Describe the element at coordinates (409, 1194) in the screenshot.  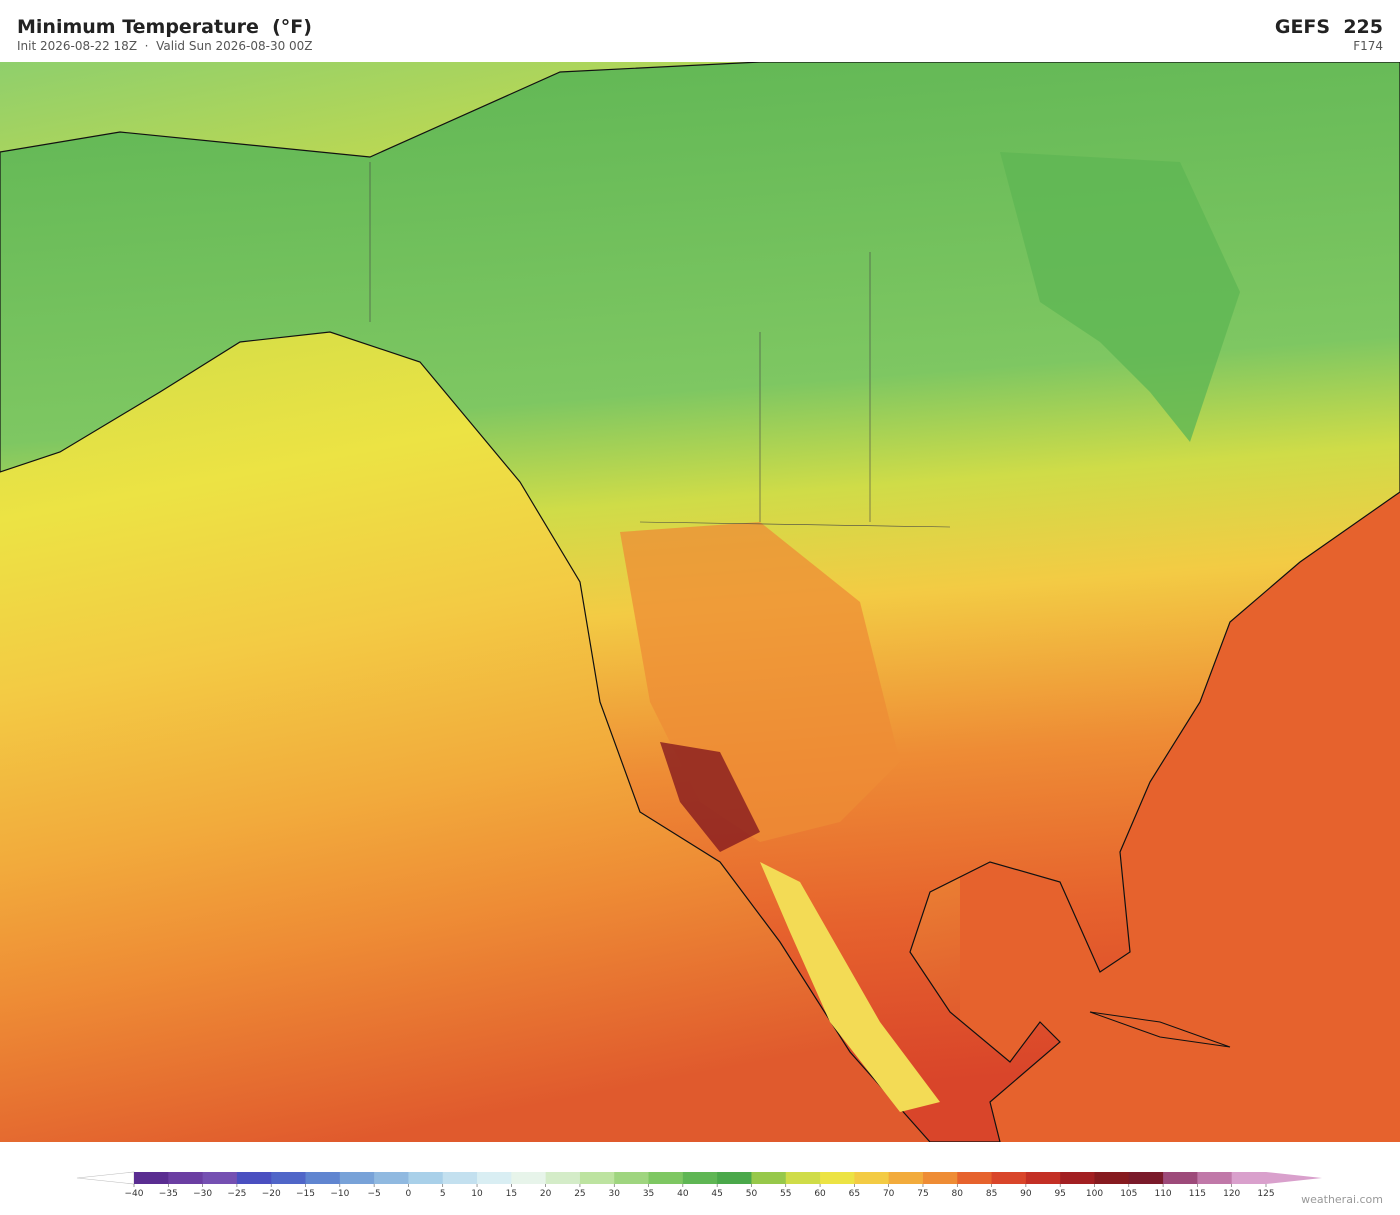
I see `colorbar-tick-label: 0` at that location.